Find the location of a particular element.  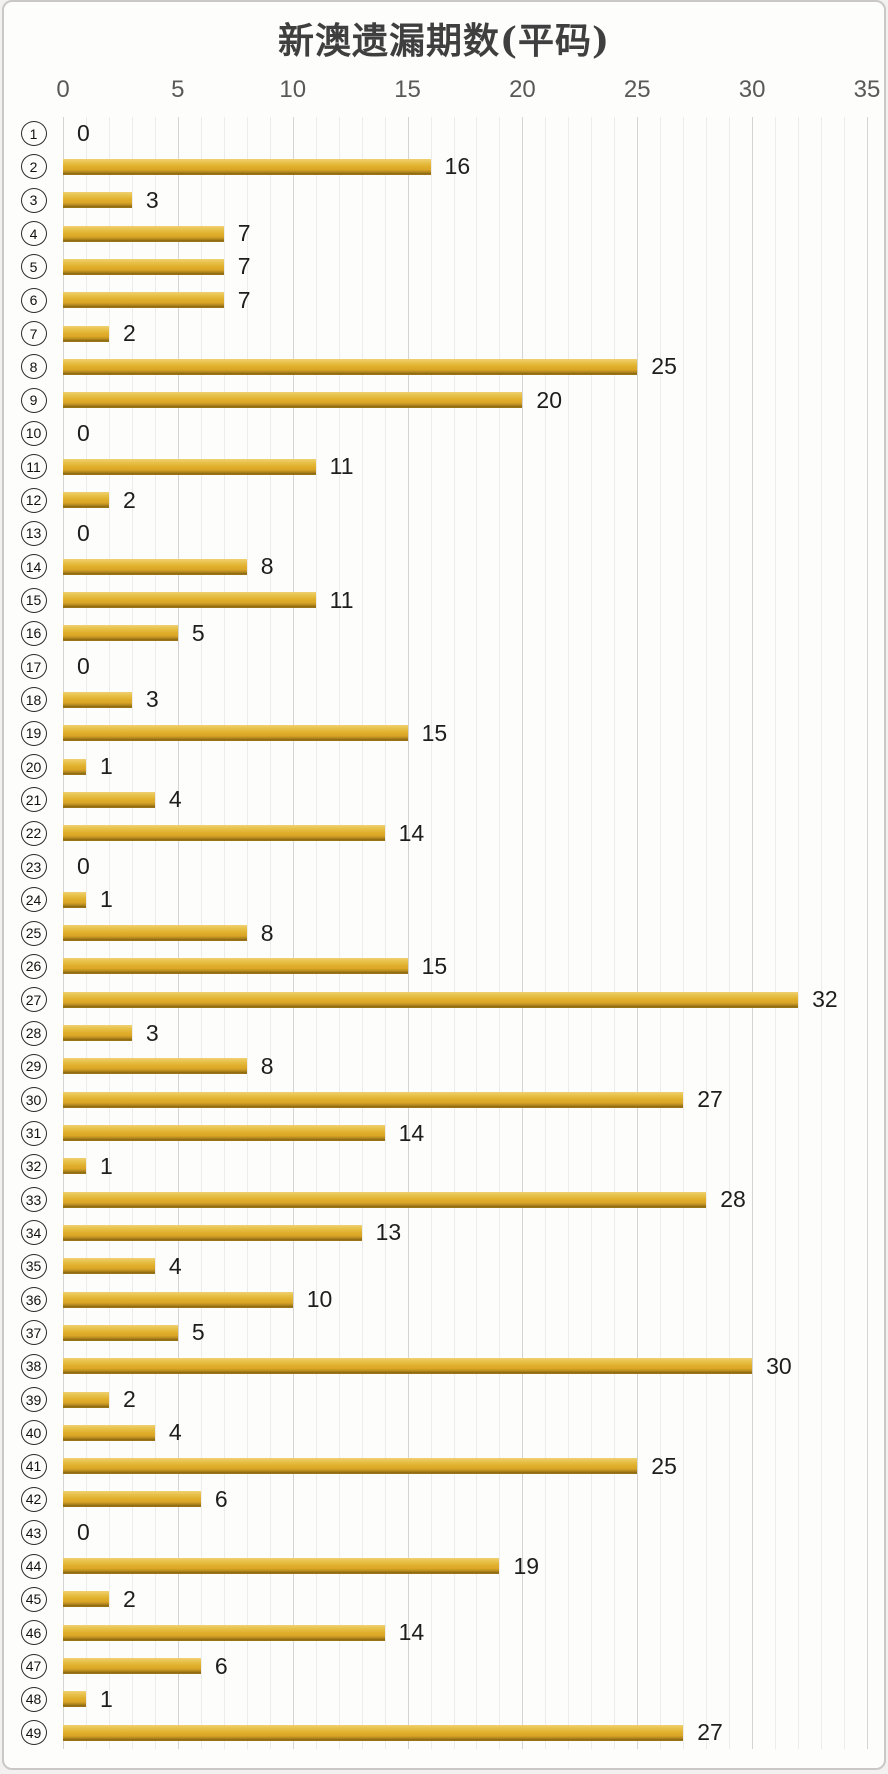

category-label: 8 is located at coordinates (33, 367).